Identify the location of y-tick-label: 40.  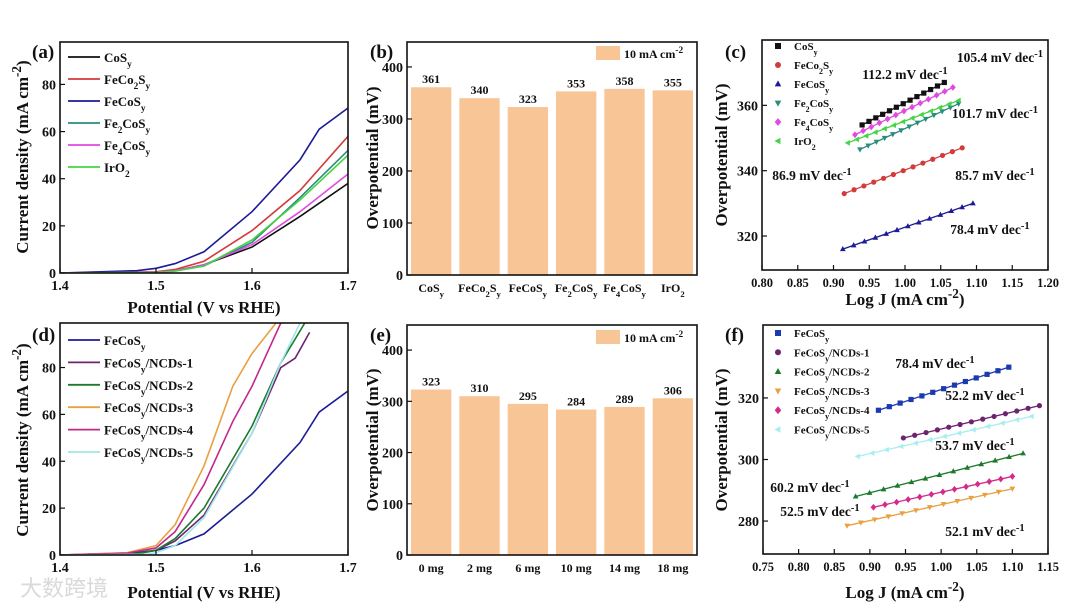
(49, 180).